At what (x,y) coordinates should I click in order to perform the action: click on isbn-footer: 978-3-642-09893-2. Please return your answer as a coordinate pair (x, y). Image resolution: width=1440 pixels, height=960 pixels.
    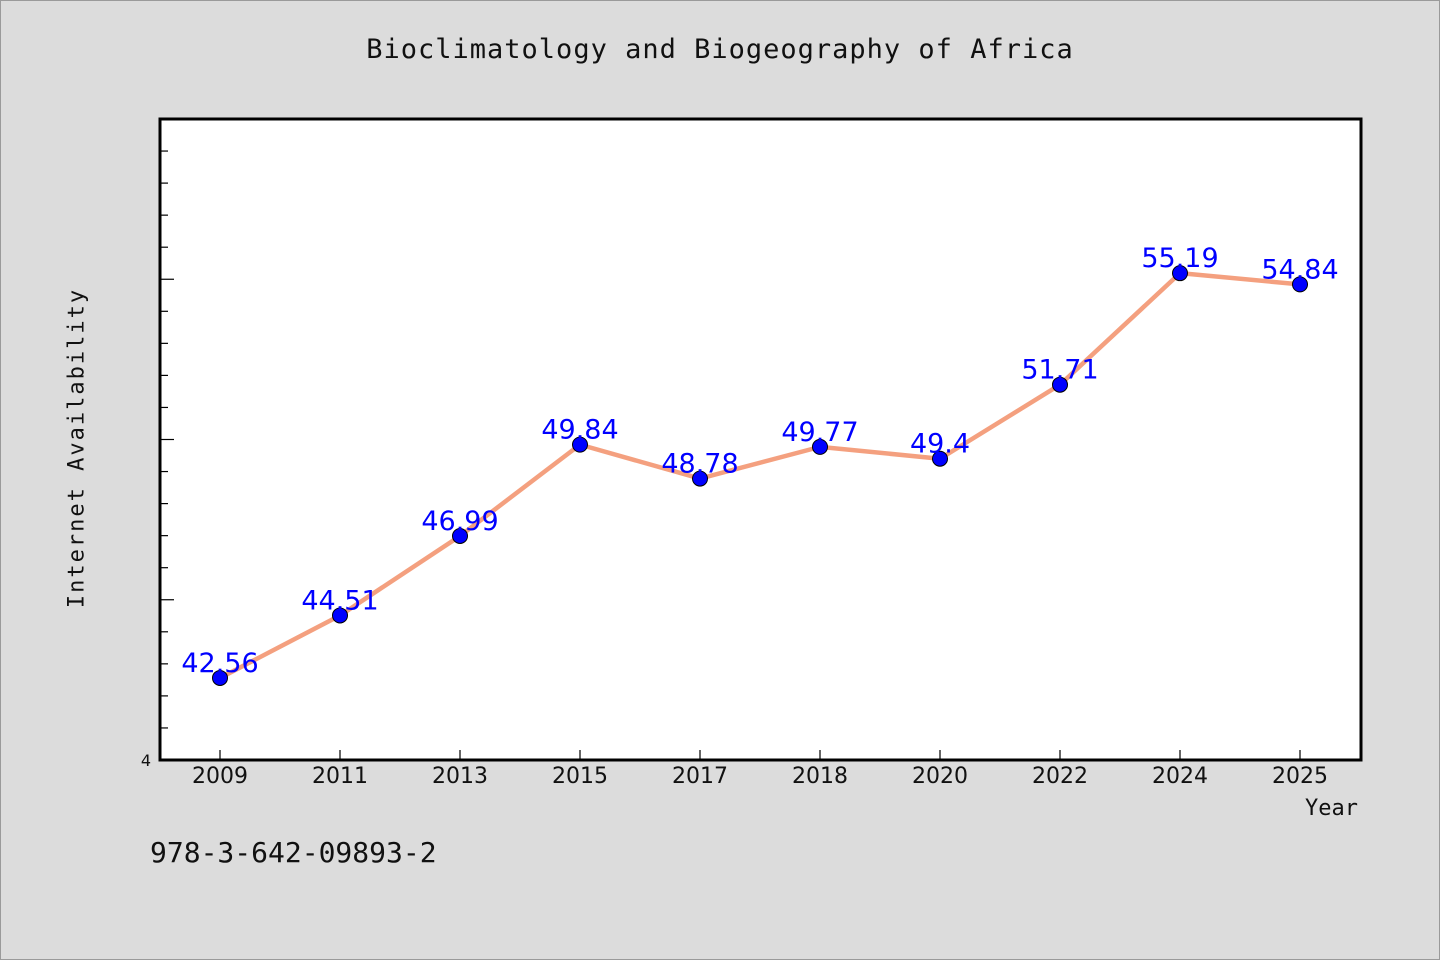
    Looking at the image, I should click on (293, 852).